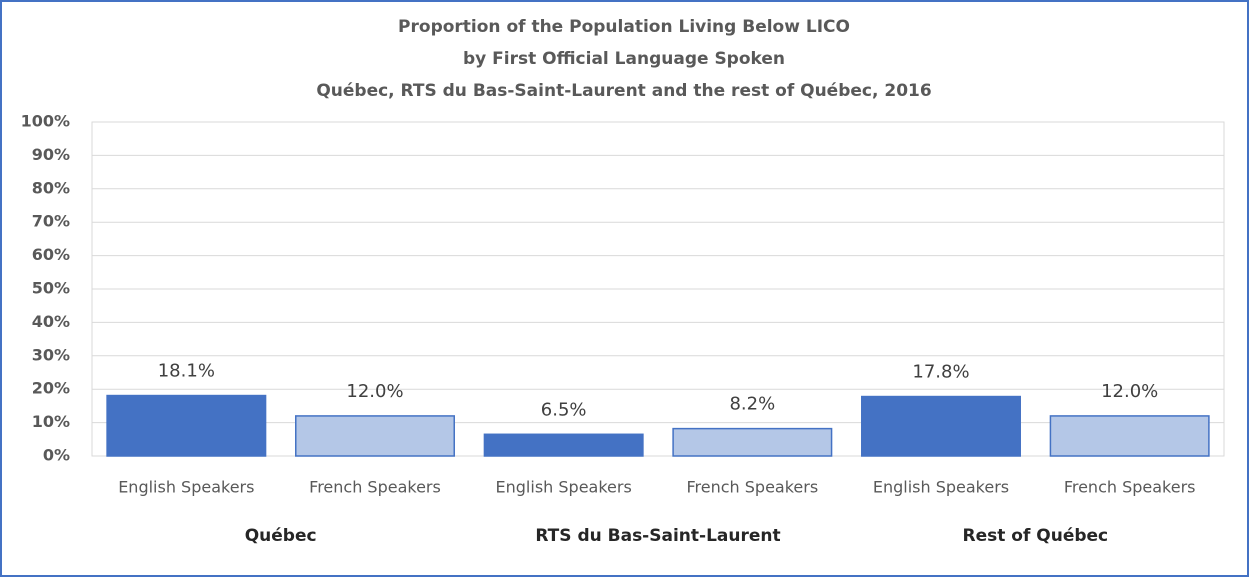 The height and width of the screenshot is (577, 1249). Describe the element at coordinates (186, 371) in the screenshot. I see `data-label: 18.1%` at that location.